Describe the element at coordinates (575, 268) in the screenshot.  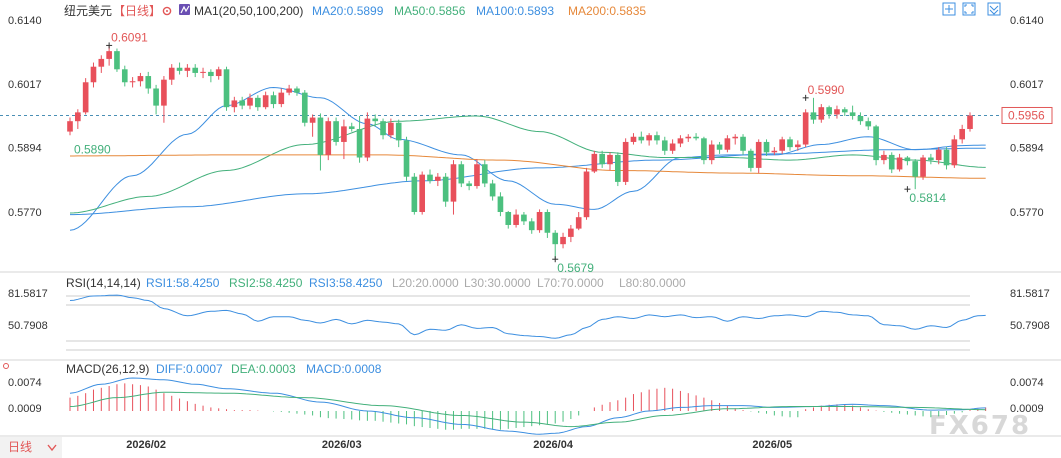
I see `price-annotation: 0.5679` at that location.